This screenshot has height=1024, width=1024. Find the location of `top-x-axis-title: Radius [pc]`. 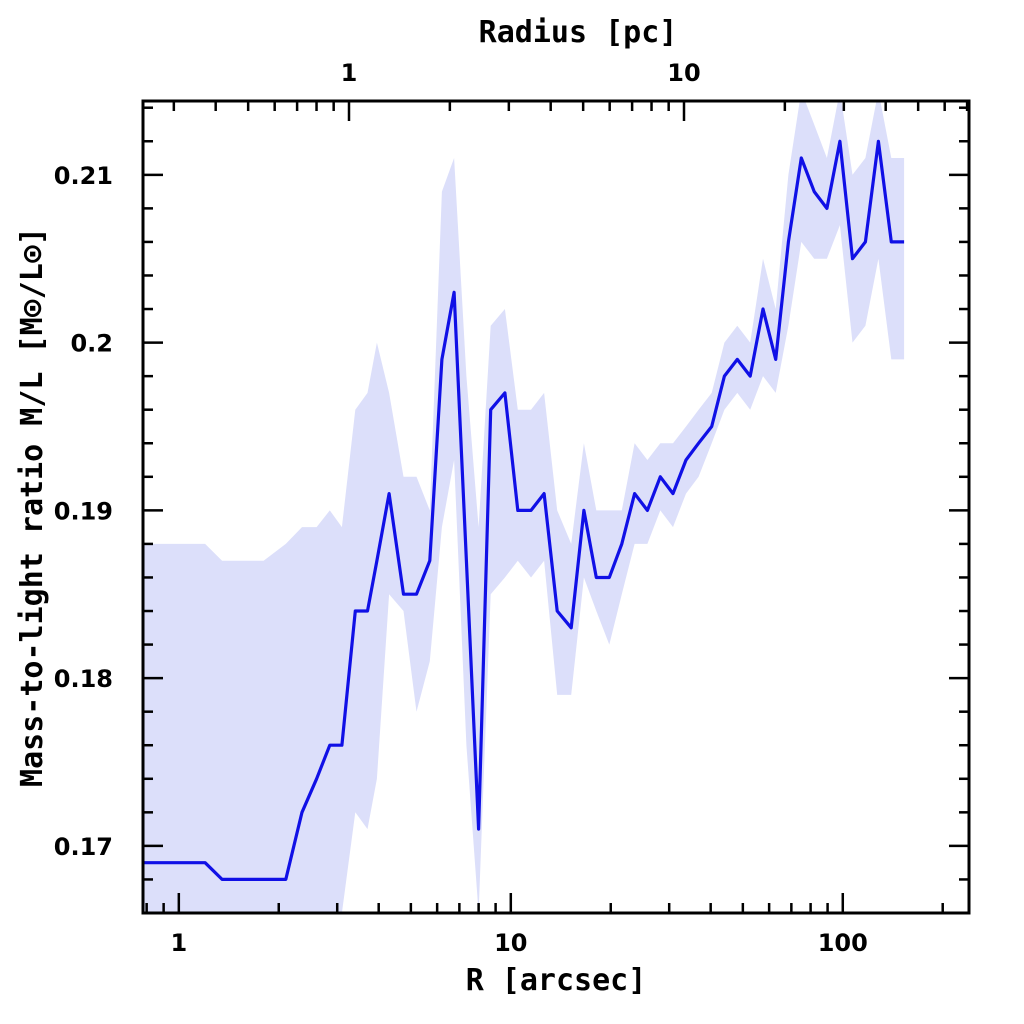

top-x-axis-title: Radius [pc] is located at coordinates (578, 32).